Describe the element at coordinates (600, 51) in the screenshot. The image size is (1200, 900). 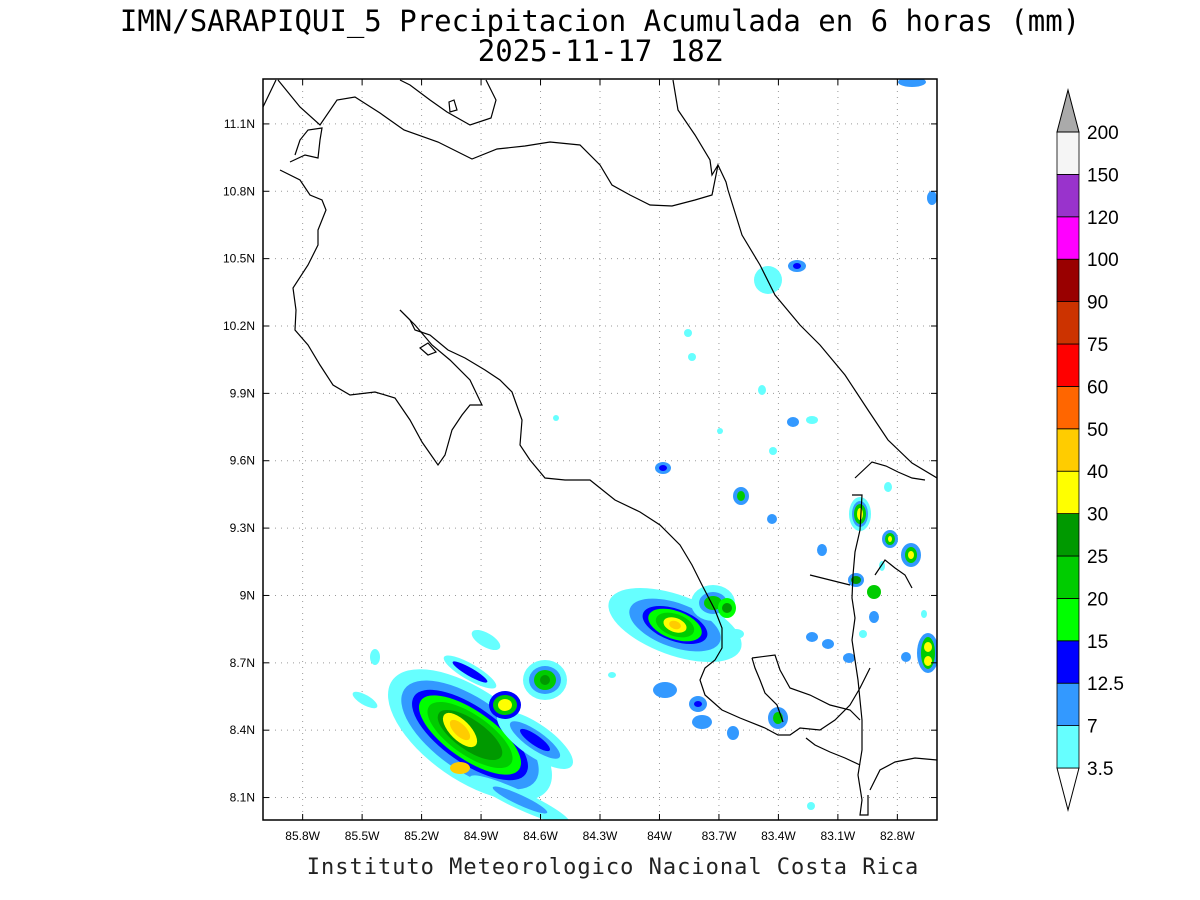
I see `map-subtitle-date: 2025-11-17 18Z` at that location.